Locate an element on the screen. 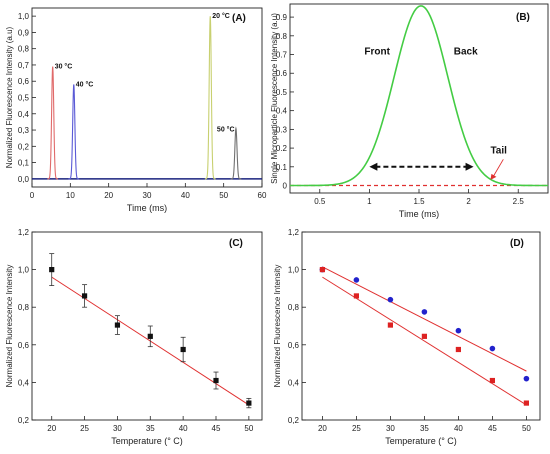 The image size is (550, 454). panel-c-label: (C) is located at coordinates (236, 243).